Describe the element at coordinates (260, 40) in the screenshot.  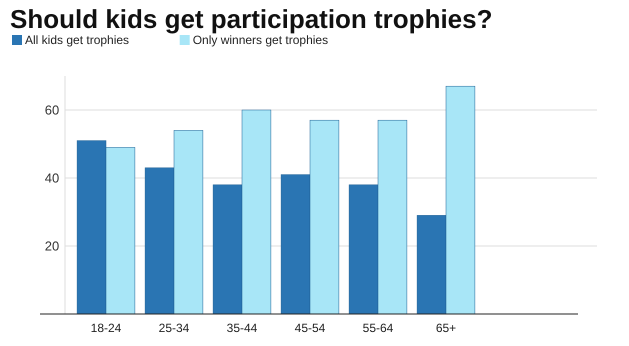
I see `legend-label: Only winners get trophies` at that location.